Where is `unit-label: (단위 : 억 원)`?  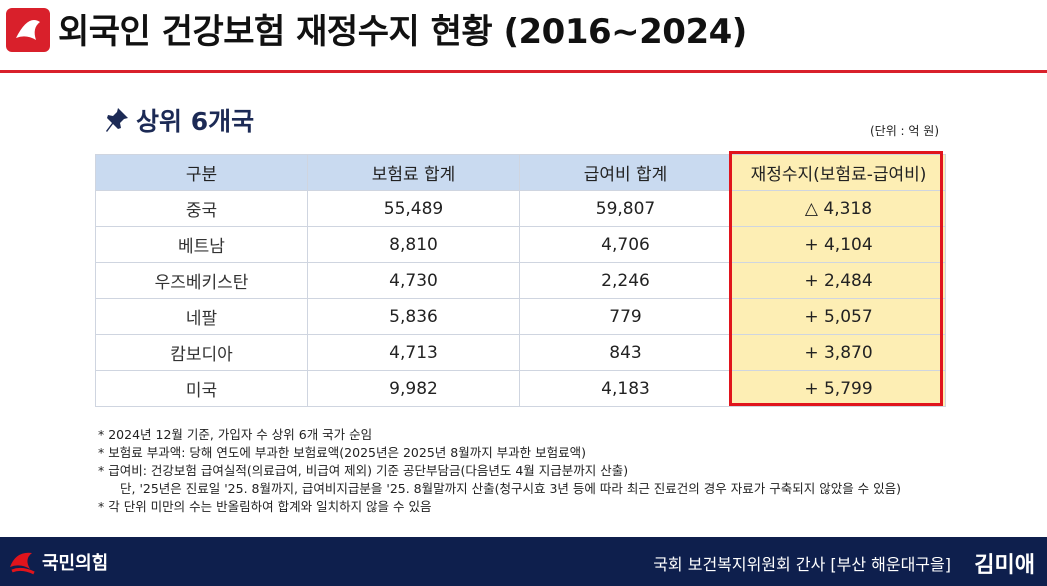 unit-label: (단위 : 억 원) is located at coordinates (904, 131).